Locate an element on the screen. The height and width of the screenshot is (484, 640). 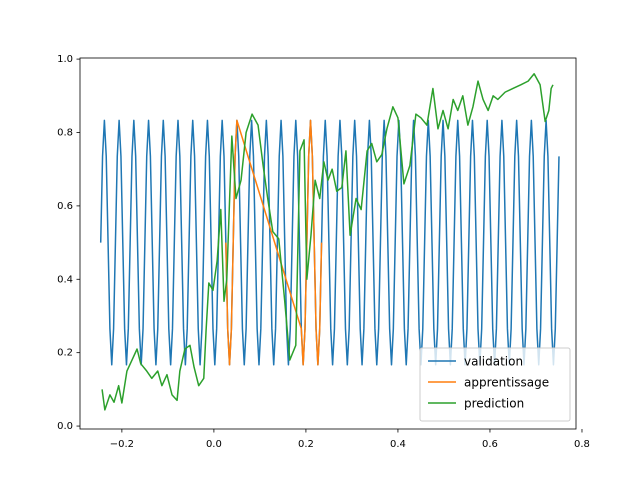
y-tick-label: 1.0 is located at coordinates (65, 59).